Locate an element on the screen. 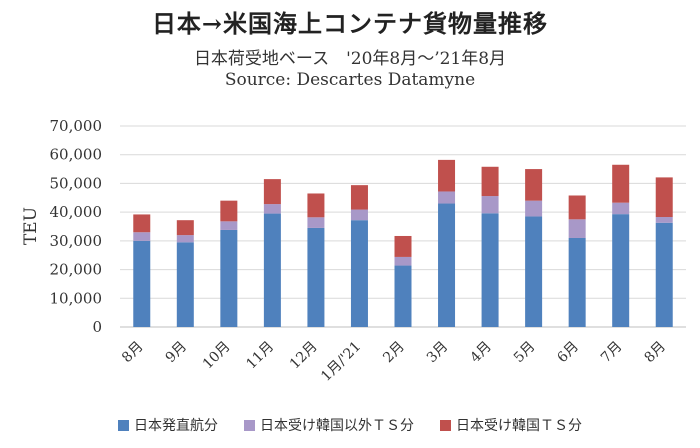  legend-item: 日本受け韓国以外ＴＳ分 is located at coordinates (329, 425).